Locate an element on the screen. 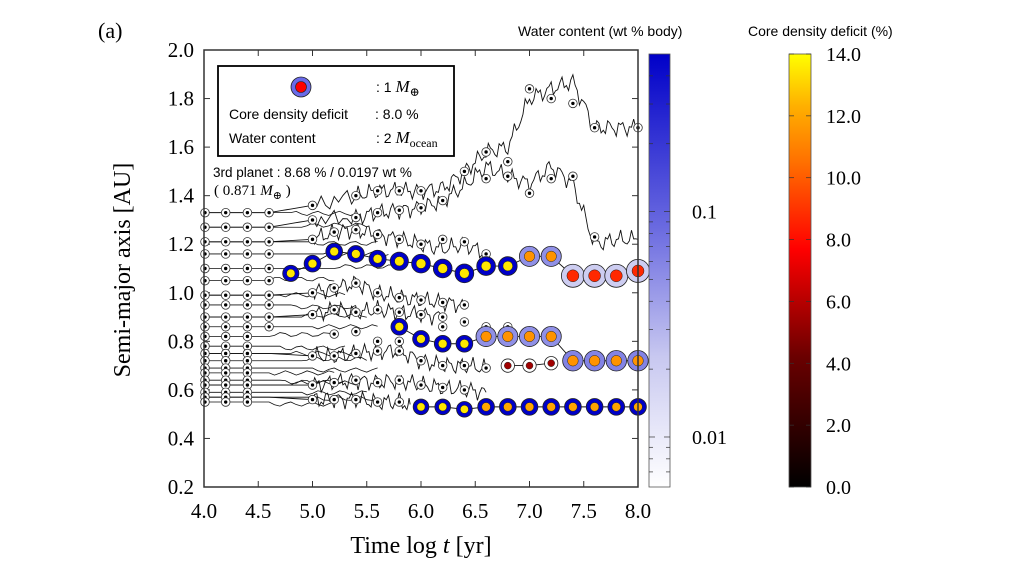  core-tick-label: 12.0 is located at coordinates (843, 117).